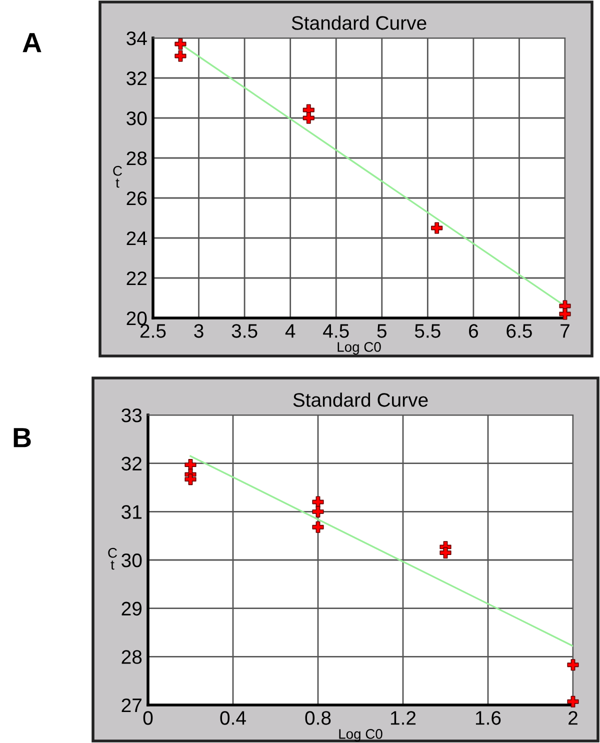 This screenshot has height=743, width=600. I want to click on y-tick-label: 27, so click(132, 705).